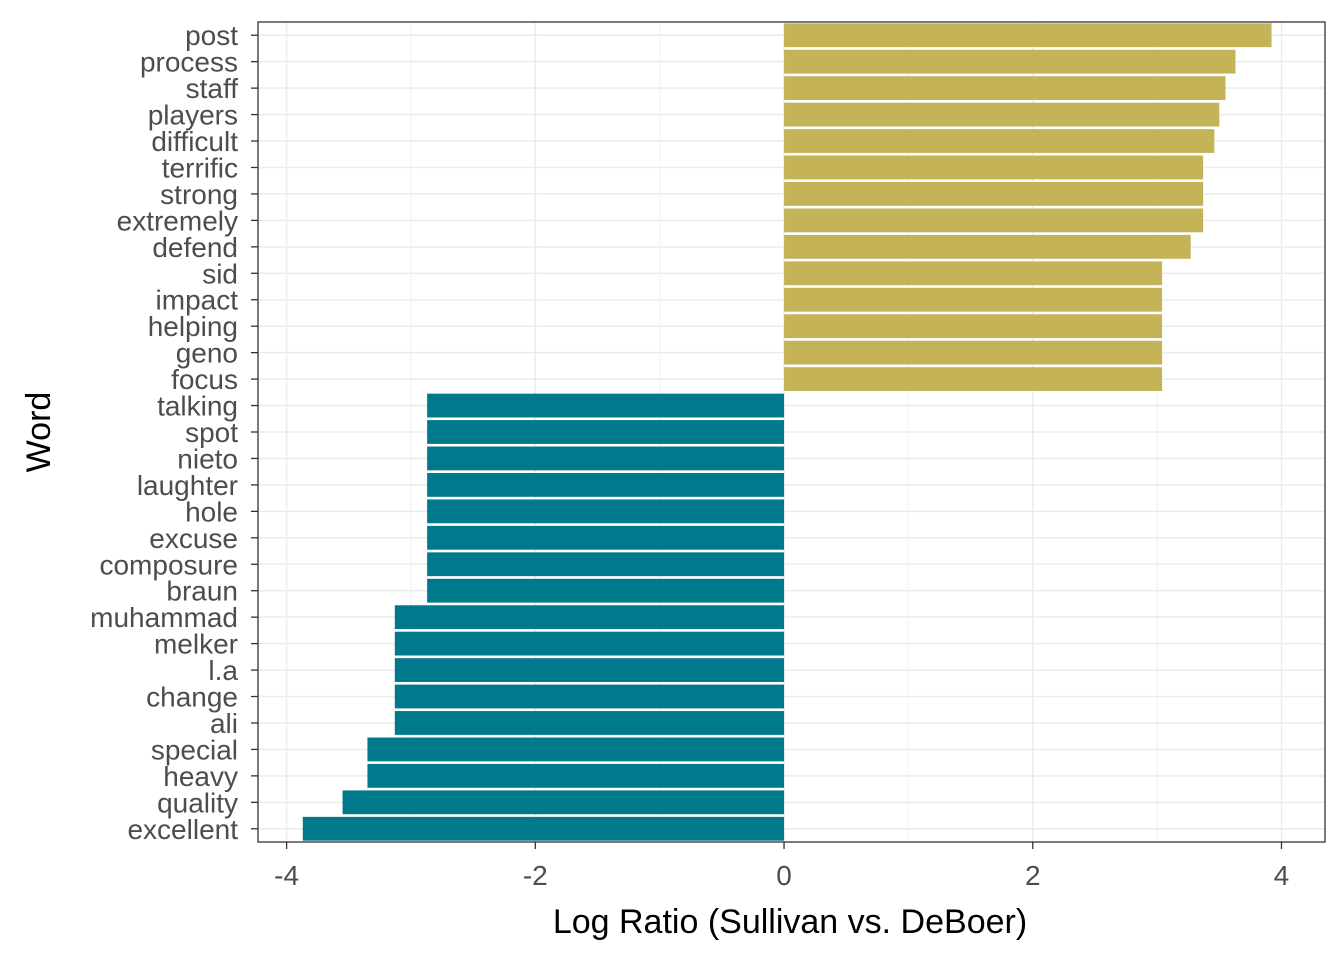 This screenshot has width=1344, height=960. What do you see at coordinates (207, 458) in the screenshot?
I see `y-tick-label: nieto` at bounding box center [207, 458].